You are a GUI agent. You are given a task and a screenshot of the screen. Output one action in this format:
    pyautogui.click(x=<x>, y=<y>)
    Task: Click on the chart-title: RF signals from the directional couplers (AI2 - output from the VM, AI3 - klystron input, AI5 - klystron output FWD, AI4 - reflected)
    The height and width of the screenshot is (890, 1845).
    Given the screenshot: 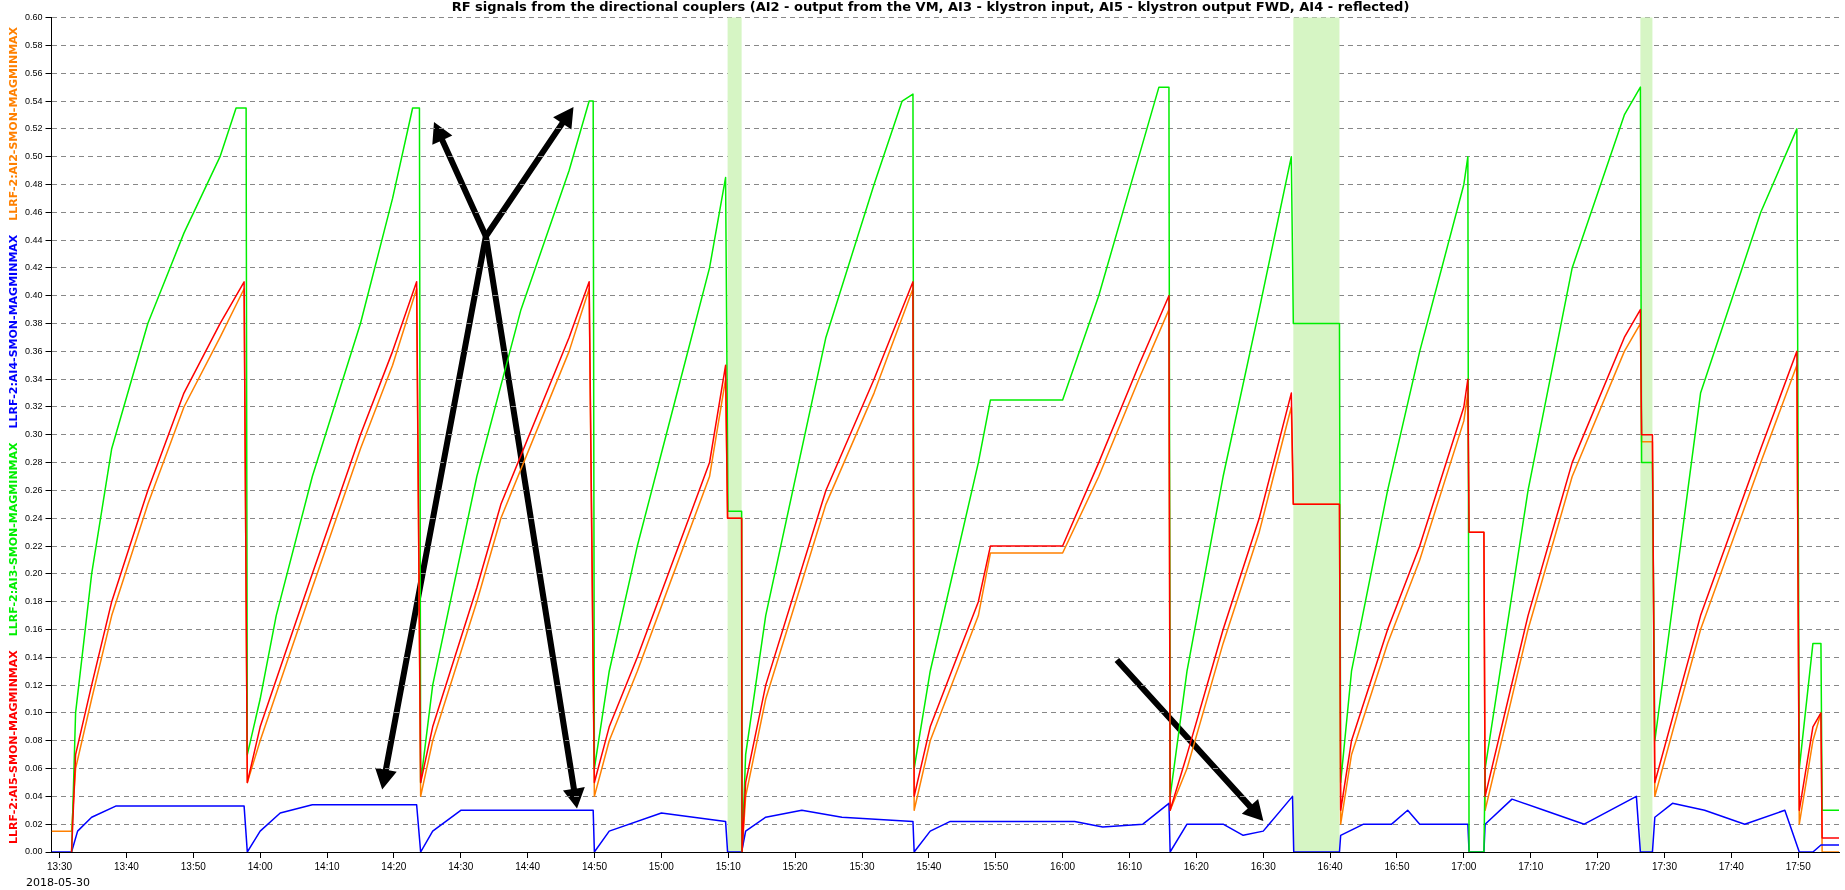 What is the action you would take?
    pyautogui.click(x=930, y=7)
    